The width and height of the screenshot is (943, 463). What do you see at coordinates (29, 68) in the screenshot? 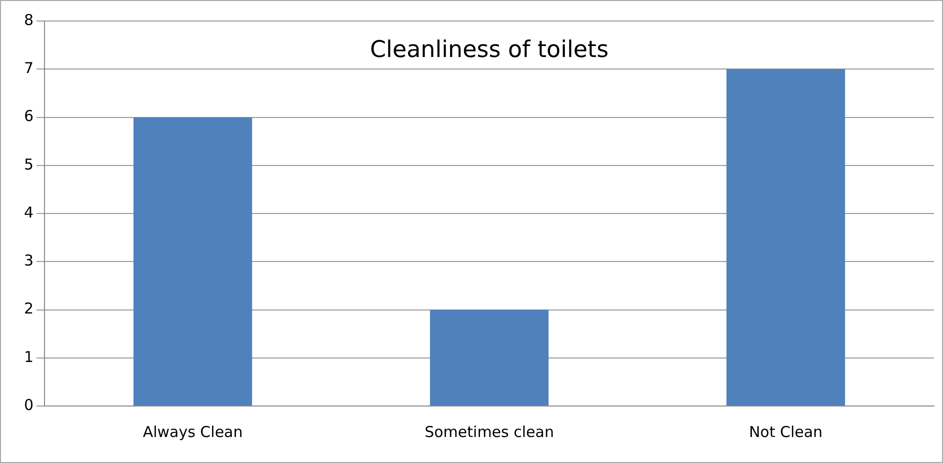
I see `y-tick-label: 7` at bounding box center [29, 68].